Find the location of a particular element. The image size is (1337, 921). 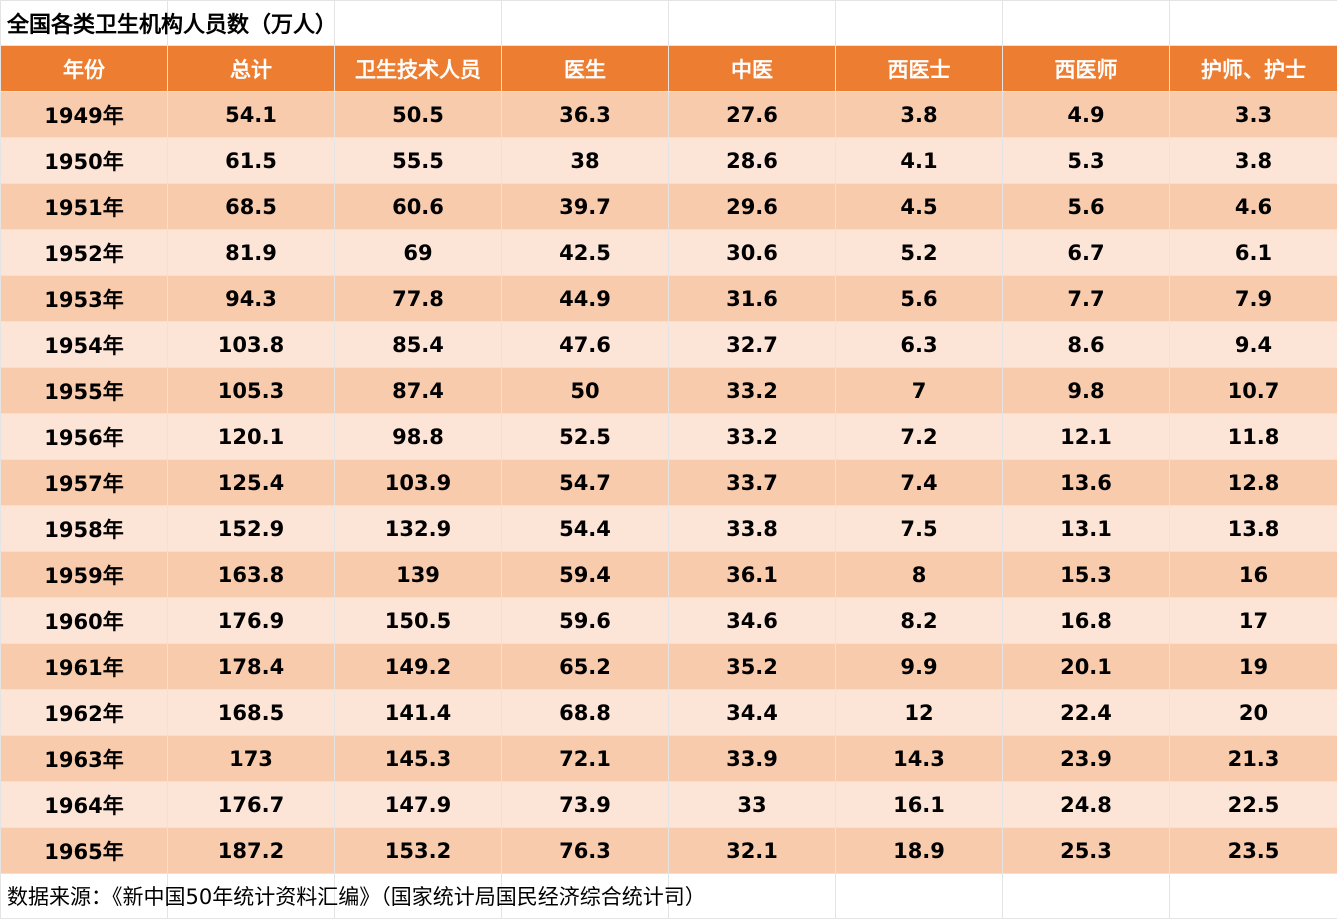

value-cell: 19 is located at coordinates (1253, 666).